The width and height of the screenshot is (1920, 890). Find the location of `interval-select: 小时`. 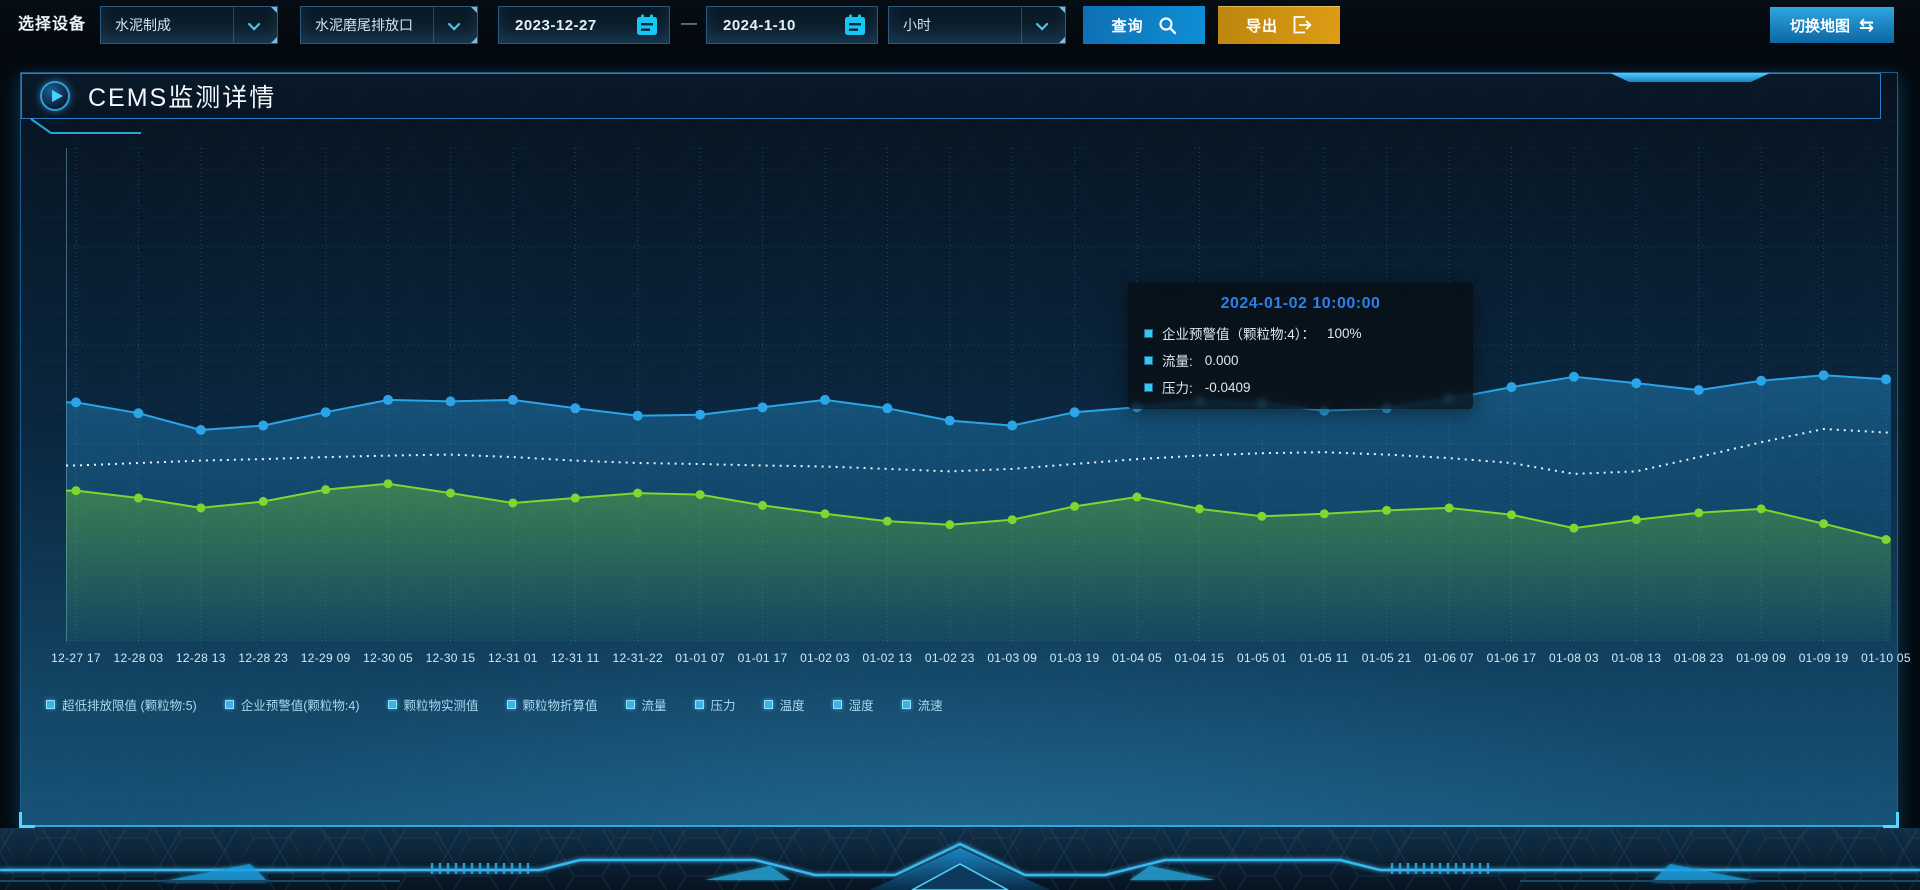

interval-select: 小时 is located at coordinates (977, 25).